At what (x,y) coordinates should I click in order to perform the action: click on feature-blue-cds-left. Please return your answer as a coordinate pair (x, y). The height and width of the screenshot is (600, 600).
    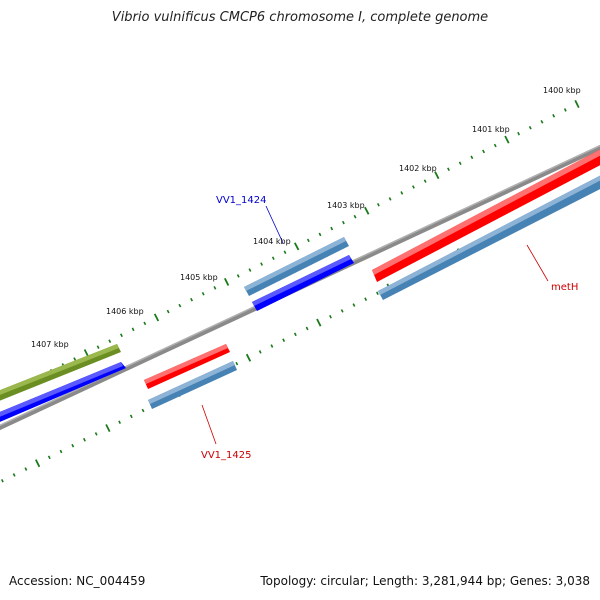
    Looking at the image, I should click on (63, 393).